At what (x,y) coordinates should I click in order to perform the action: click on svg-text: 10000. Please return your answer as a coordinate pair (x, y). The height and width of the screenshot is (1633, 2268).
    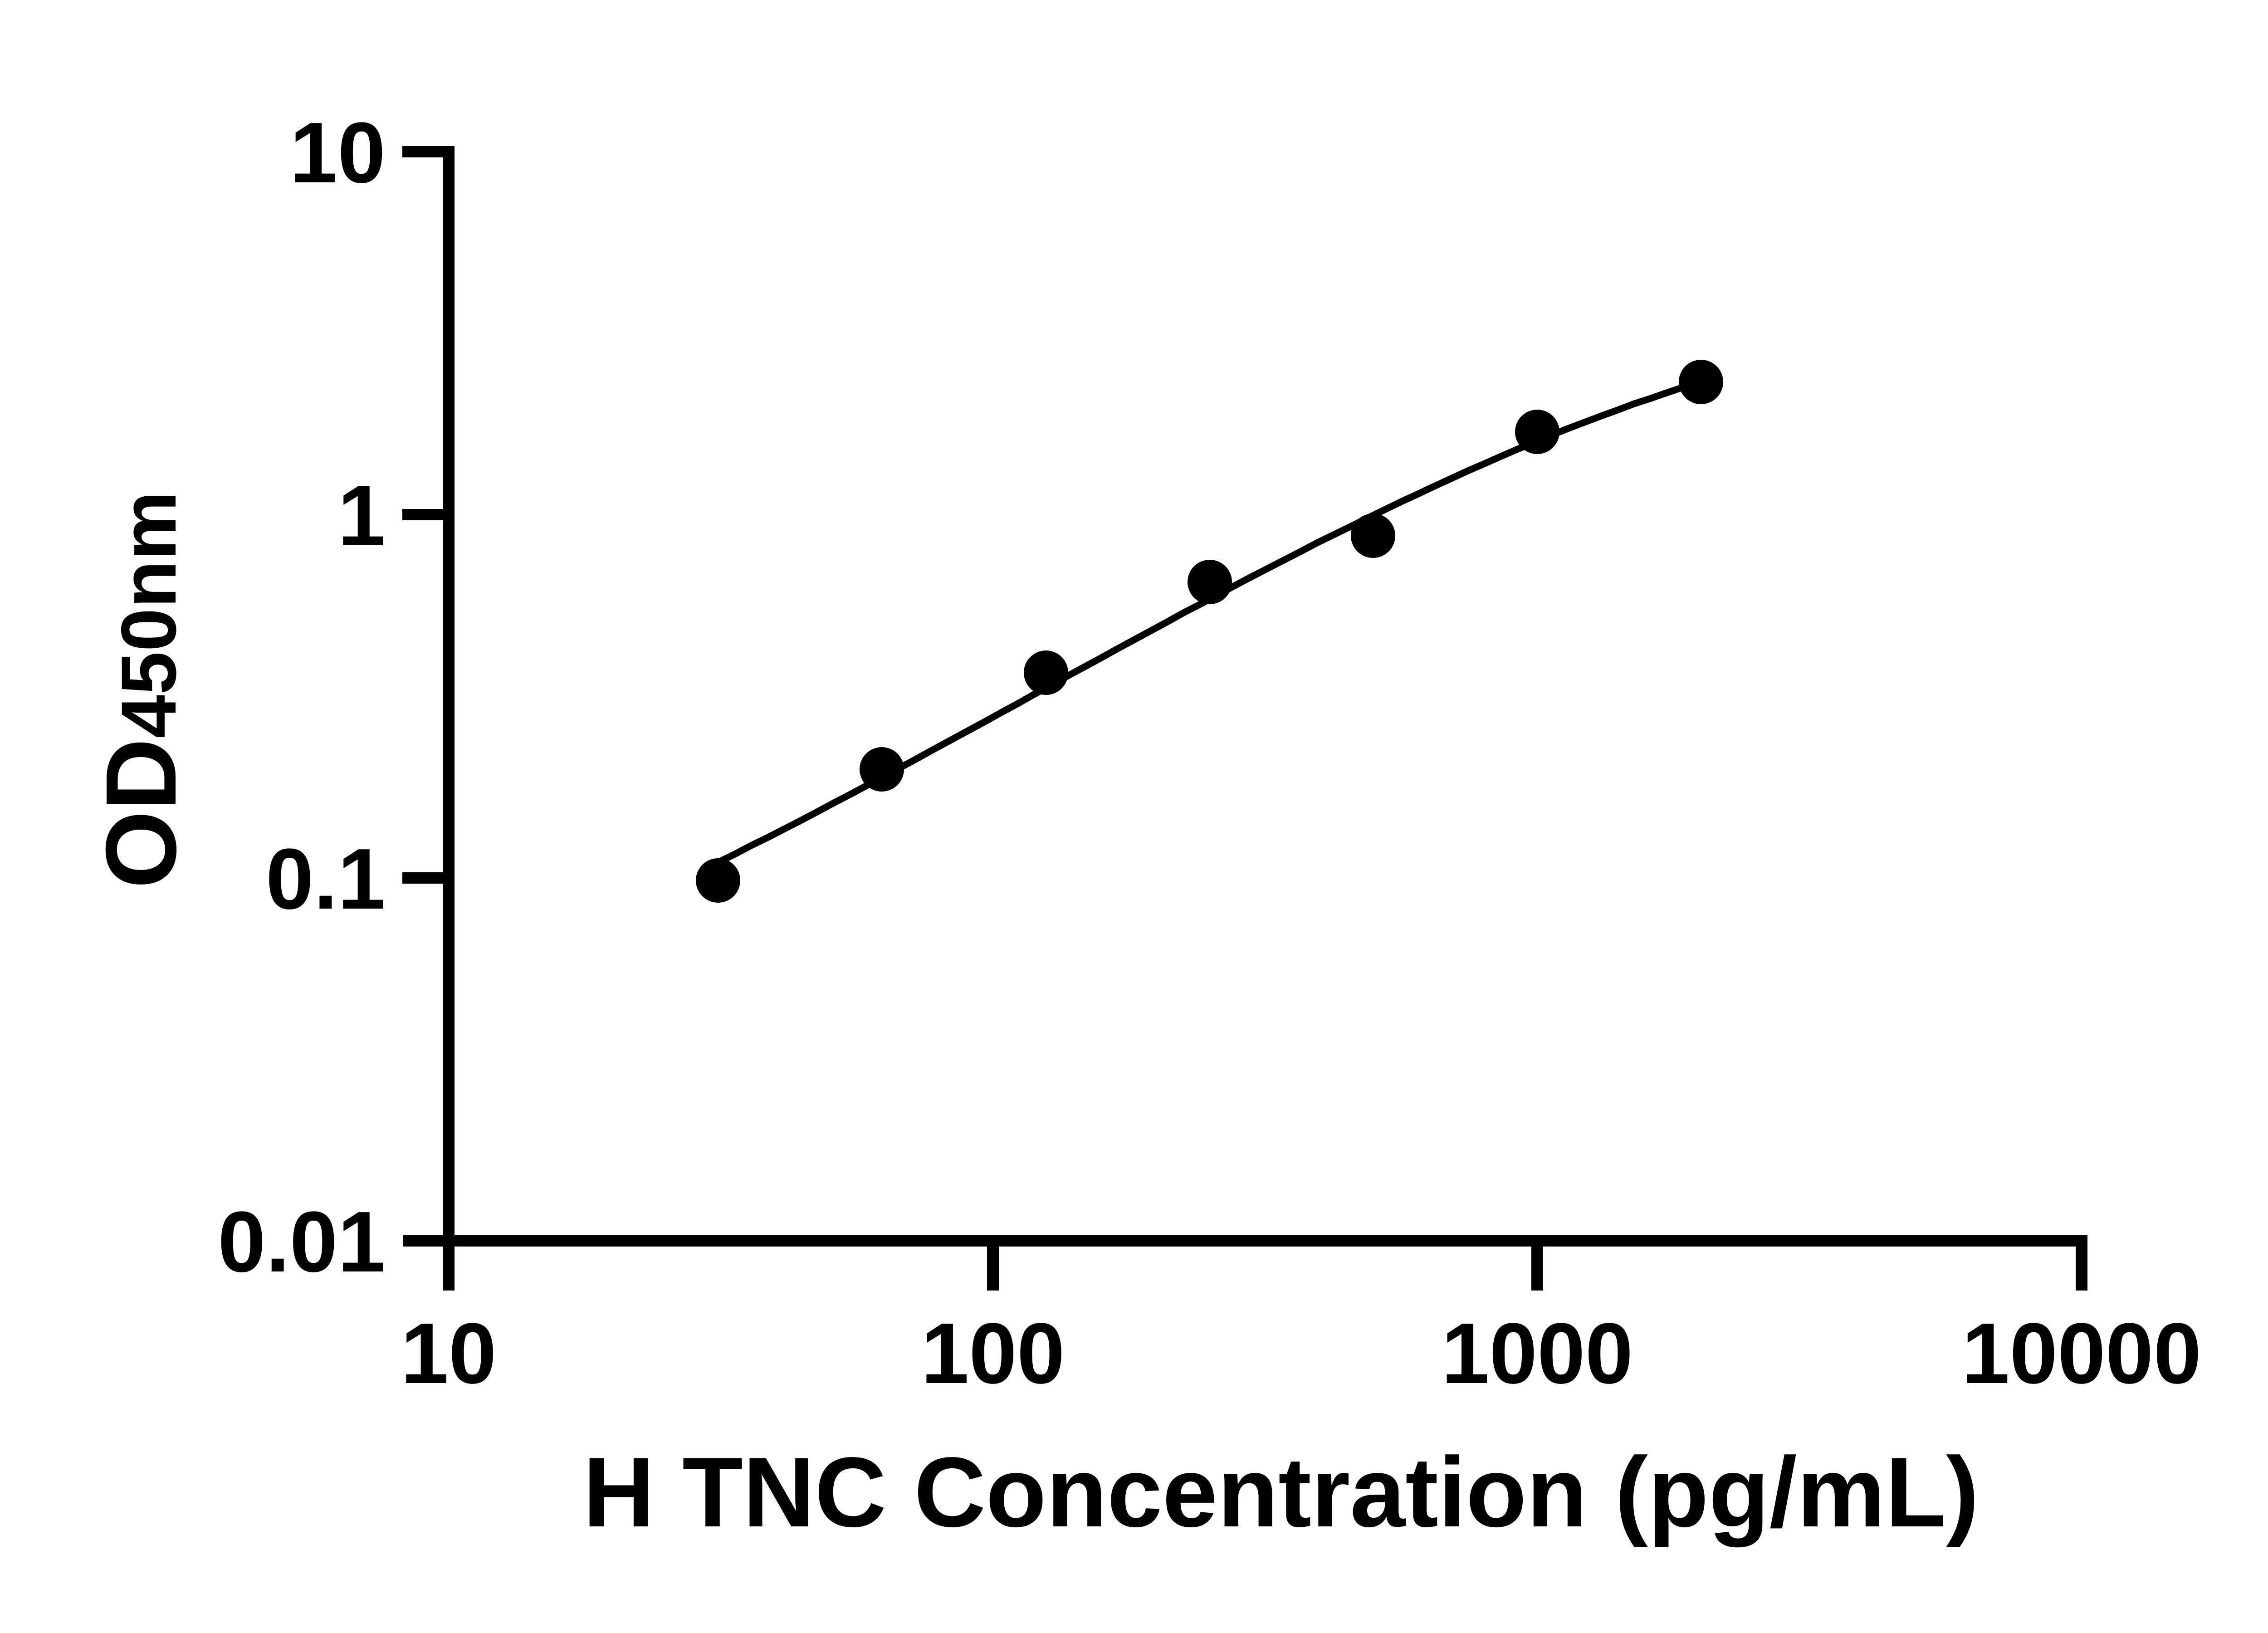
    Looking at the image, I should click on (2081, 1353).